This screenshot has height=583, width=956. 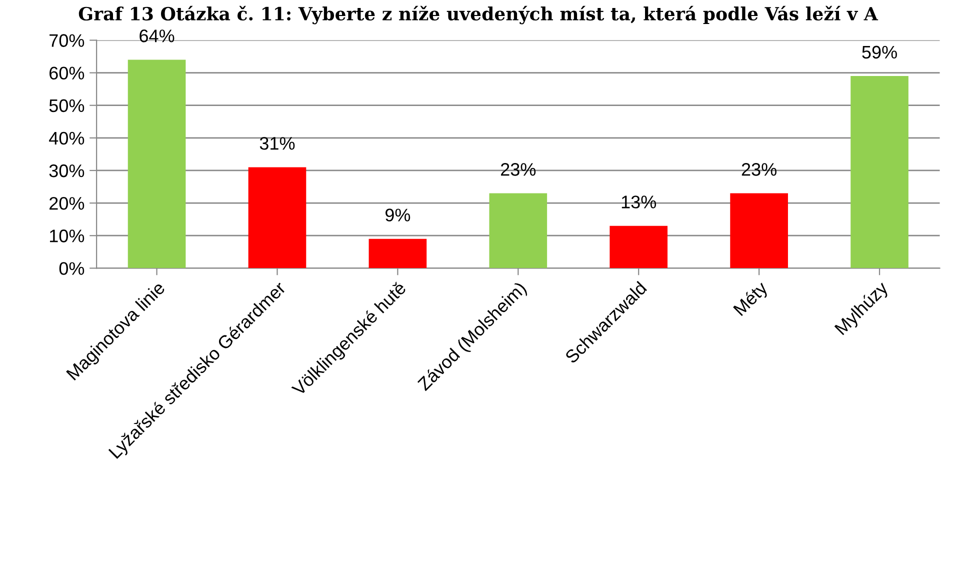 I want to click on data-label: 59%, so click(x=879, y=52).